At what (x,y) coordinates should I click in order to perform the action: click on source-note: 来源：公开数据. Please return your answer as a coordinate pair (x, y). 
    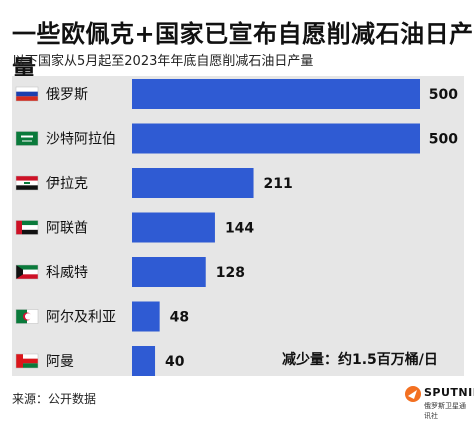
    Looking at the image, I should click on (54, 399).